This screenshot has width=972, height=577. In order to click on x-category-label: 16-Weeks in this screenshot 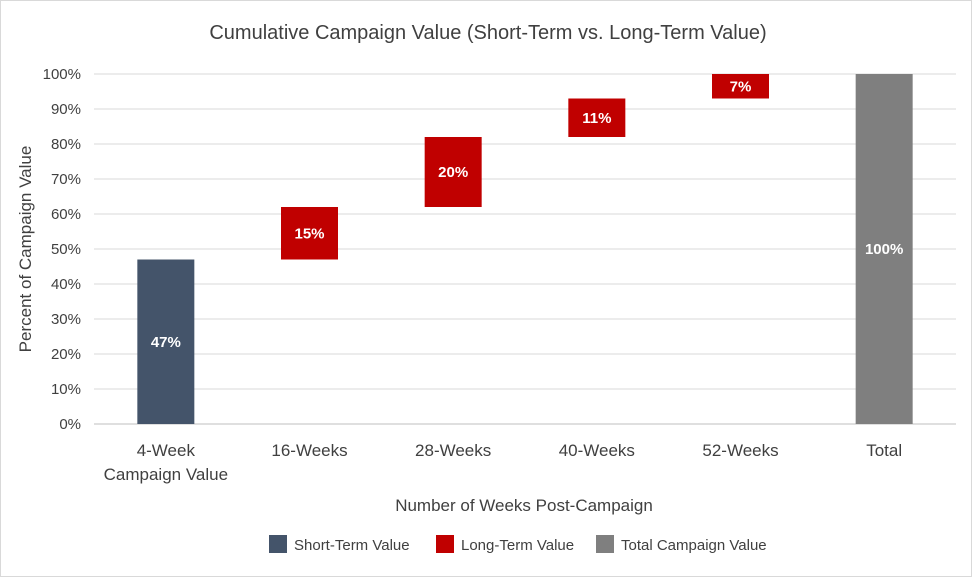, I will do `click(309, 450)`.